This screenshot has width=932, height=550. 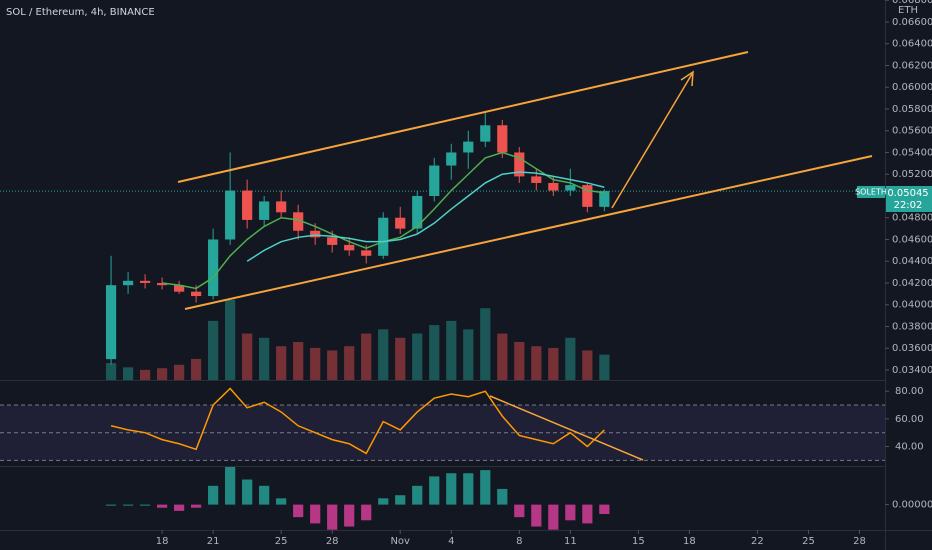 I want to click on y-tick-label: 0.06400, so click(x=912, y=44).